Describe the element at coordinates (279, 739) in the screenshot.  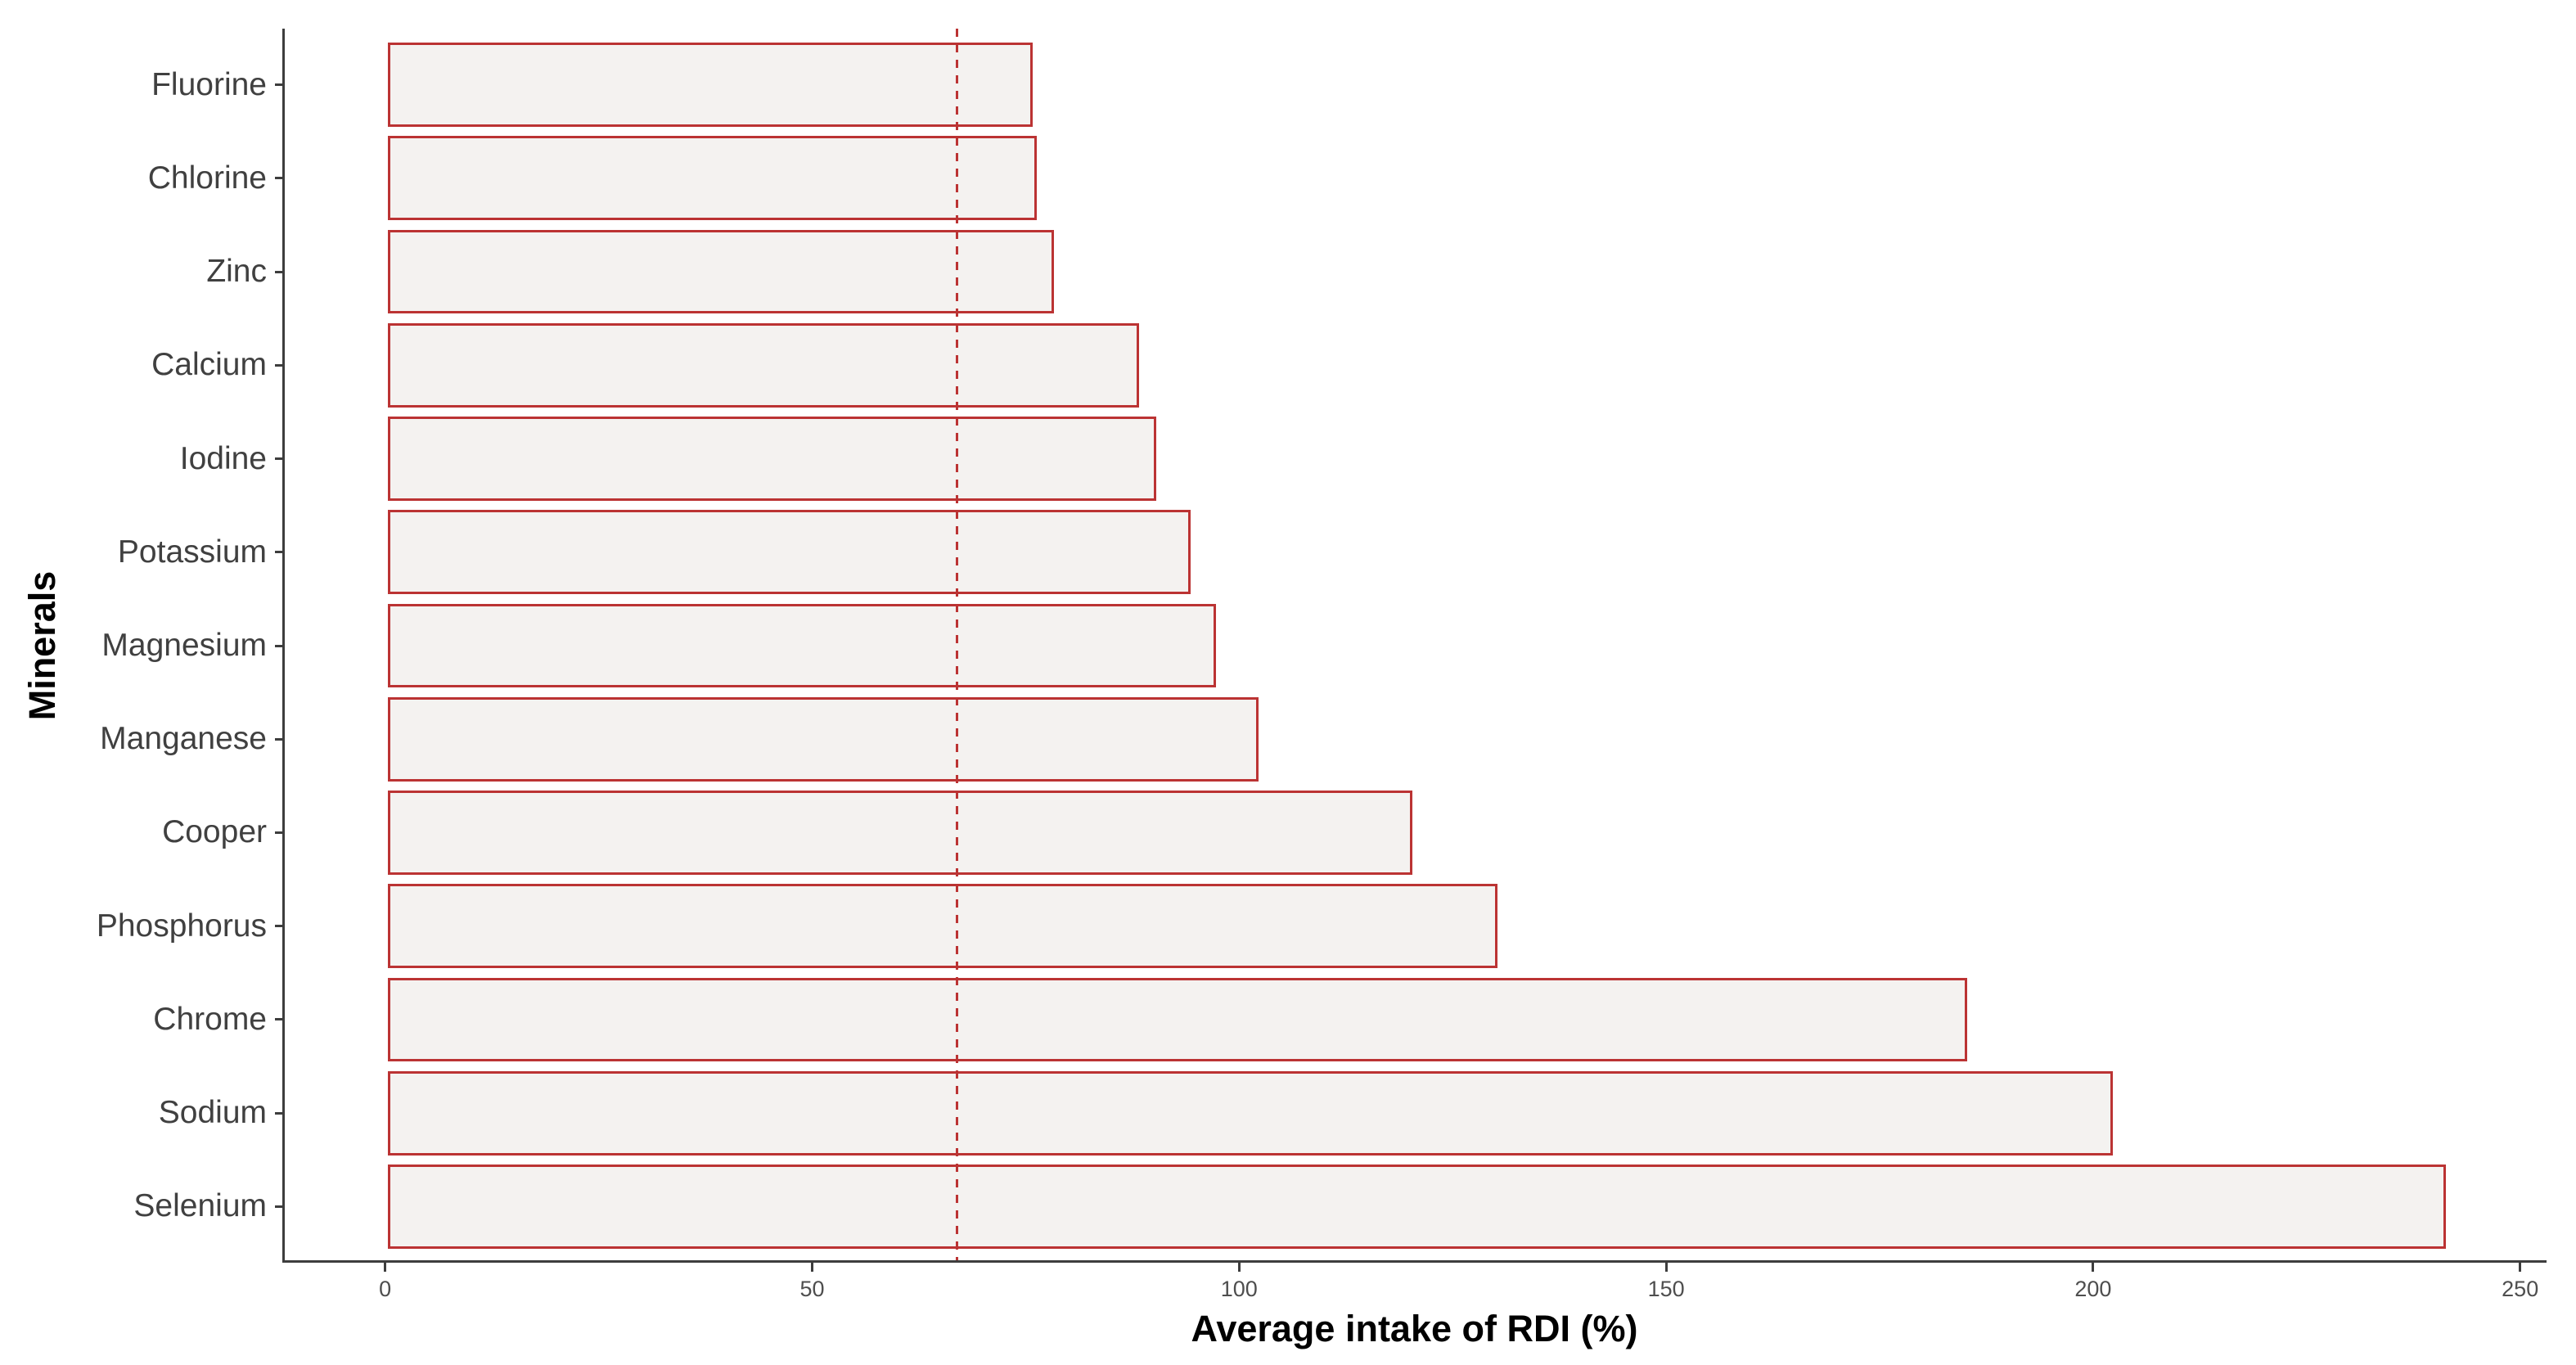
I see `y-tick-mark-manganese` at that location.